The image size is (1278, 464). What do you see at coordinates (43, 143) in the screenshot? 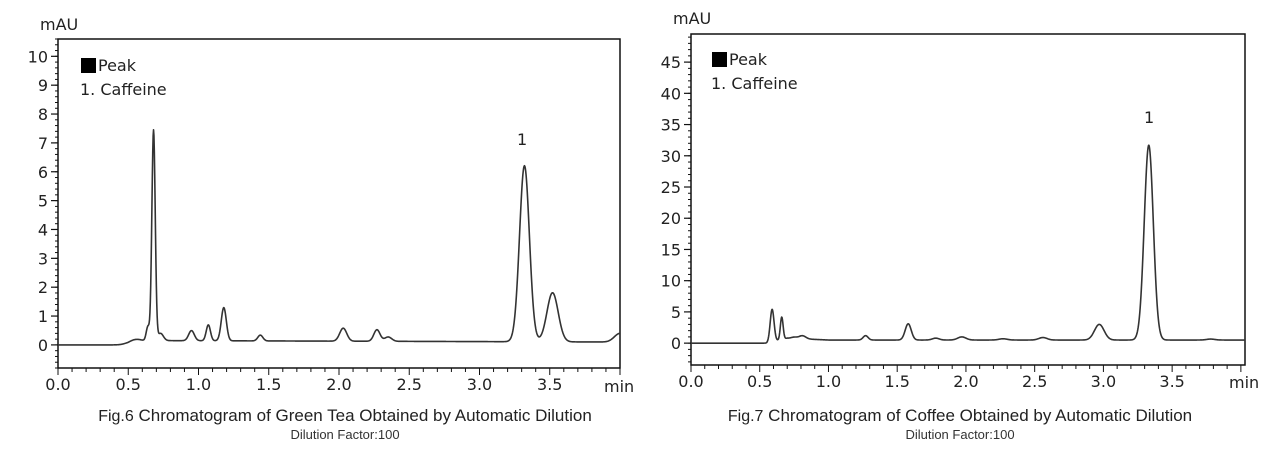
I see `y-tick-label: 7` at bounding box center [43, 143].